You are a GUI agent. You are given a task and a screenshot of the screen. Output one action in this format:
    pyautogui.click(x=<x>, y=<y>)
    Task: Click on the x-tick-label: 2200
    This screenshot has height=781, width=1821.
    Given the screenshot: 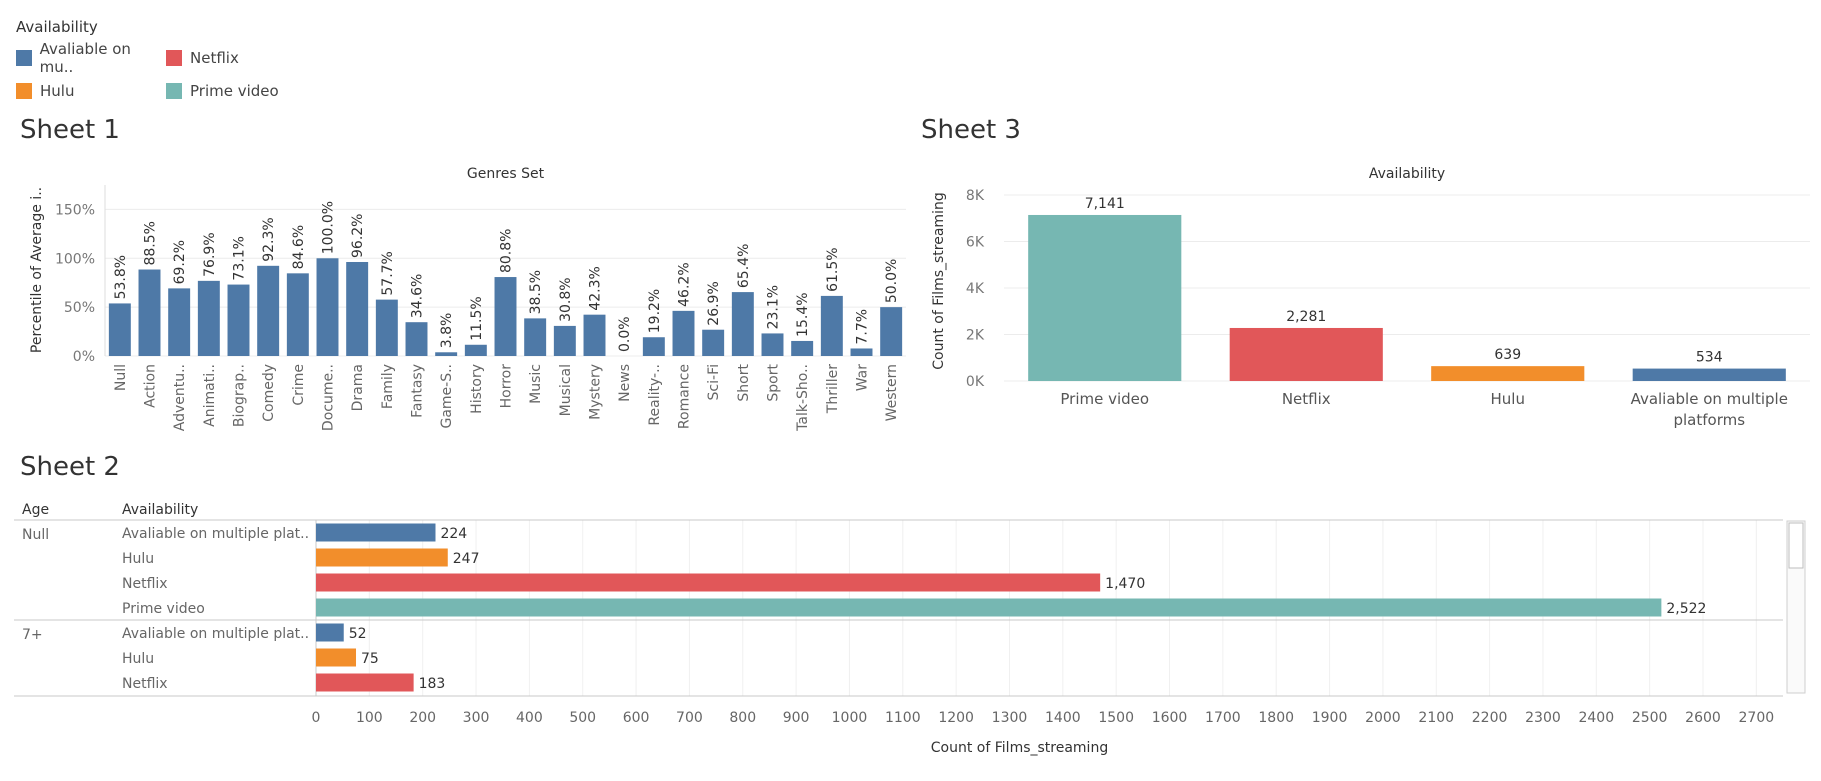 What is the action you would take?
    pyautogui.click(x=1490, y=718)
    